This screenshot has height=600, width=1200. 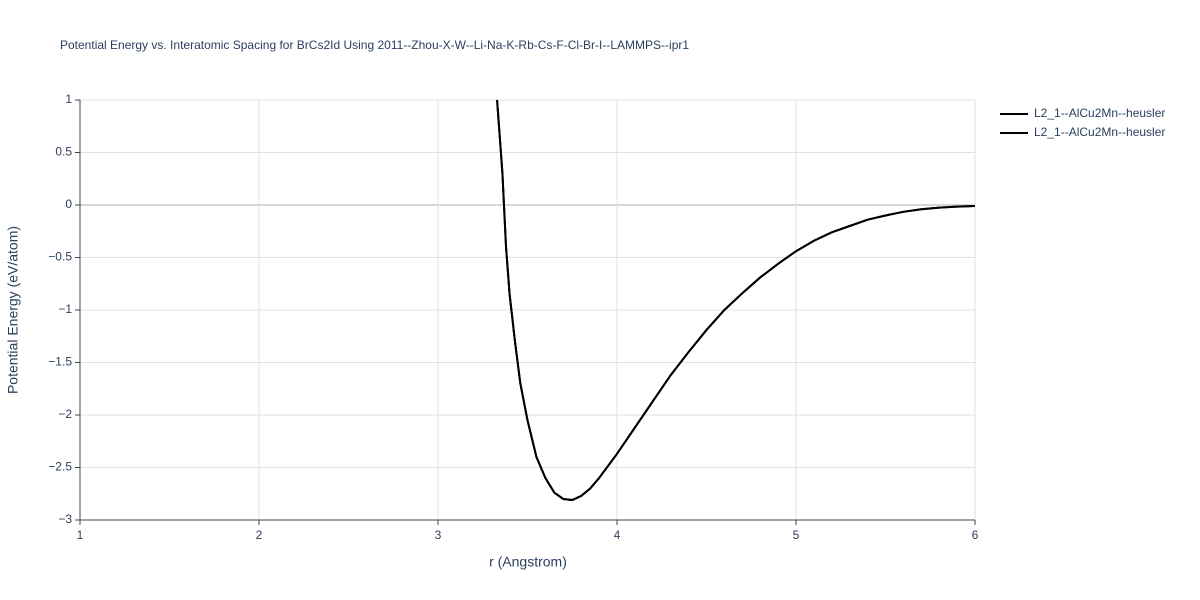 What do you see at coordinates (528, 562) in the screenshot?
I see `x-axis-title: r (Angstrom)` at bounding box center [528, 562].